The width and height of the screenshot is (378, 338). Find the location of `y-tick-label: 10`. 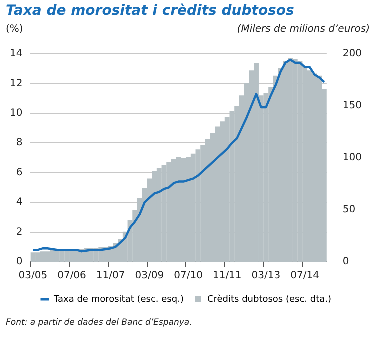

y-tick-label: 10 is located at coordinates (16, 114).